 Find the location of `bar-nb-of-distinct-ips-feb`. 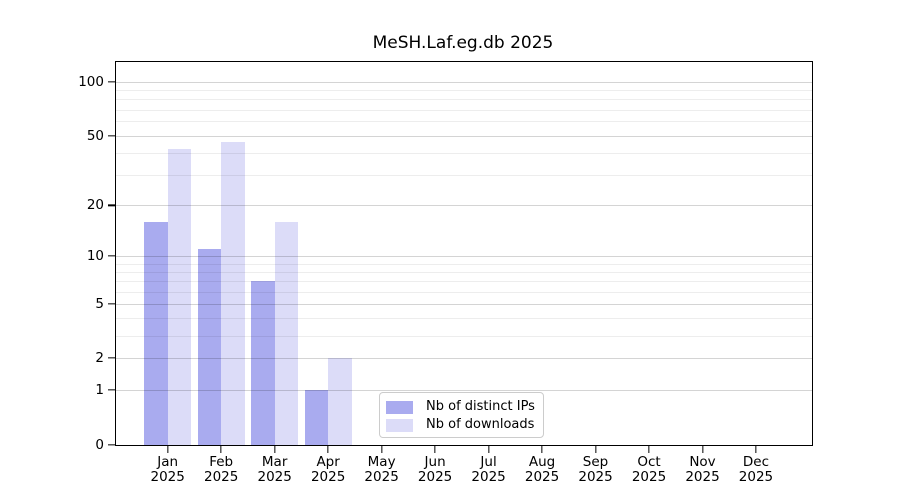

bar-nb-of-distinct-ips-feb is located at coordinates (209, 347).